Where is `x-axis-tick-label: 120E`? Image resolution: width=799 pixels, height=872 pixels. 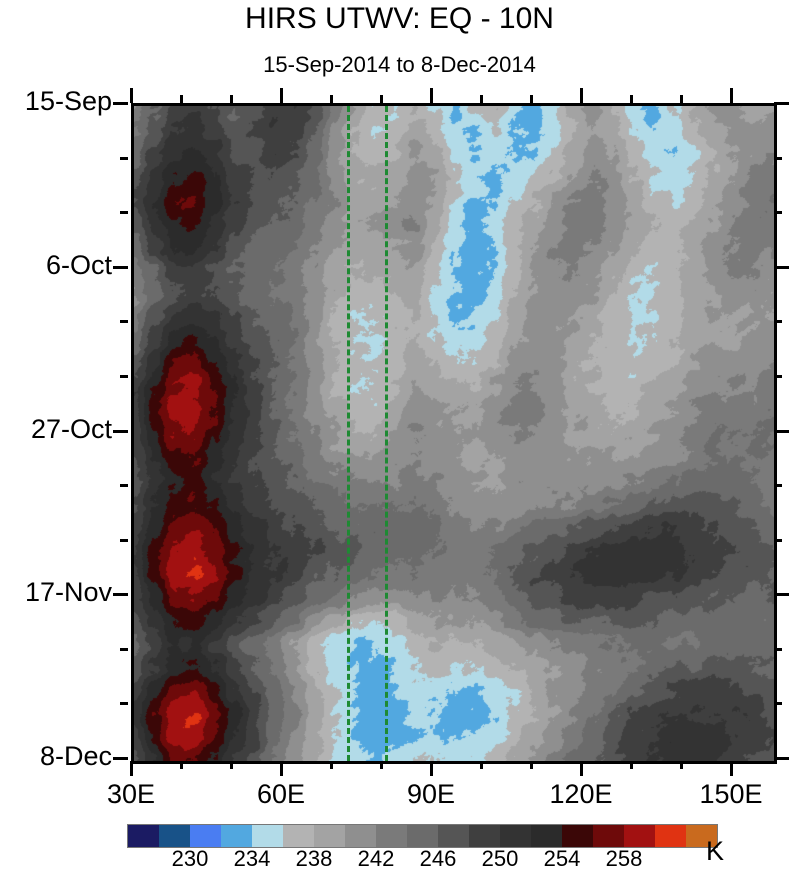
x-axis-tick-label: 120E is located at coordinates (581, 794).